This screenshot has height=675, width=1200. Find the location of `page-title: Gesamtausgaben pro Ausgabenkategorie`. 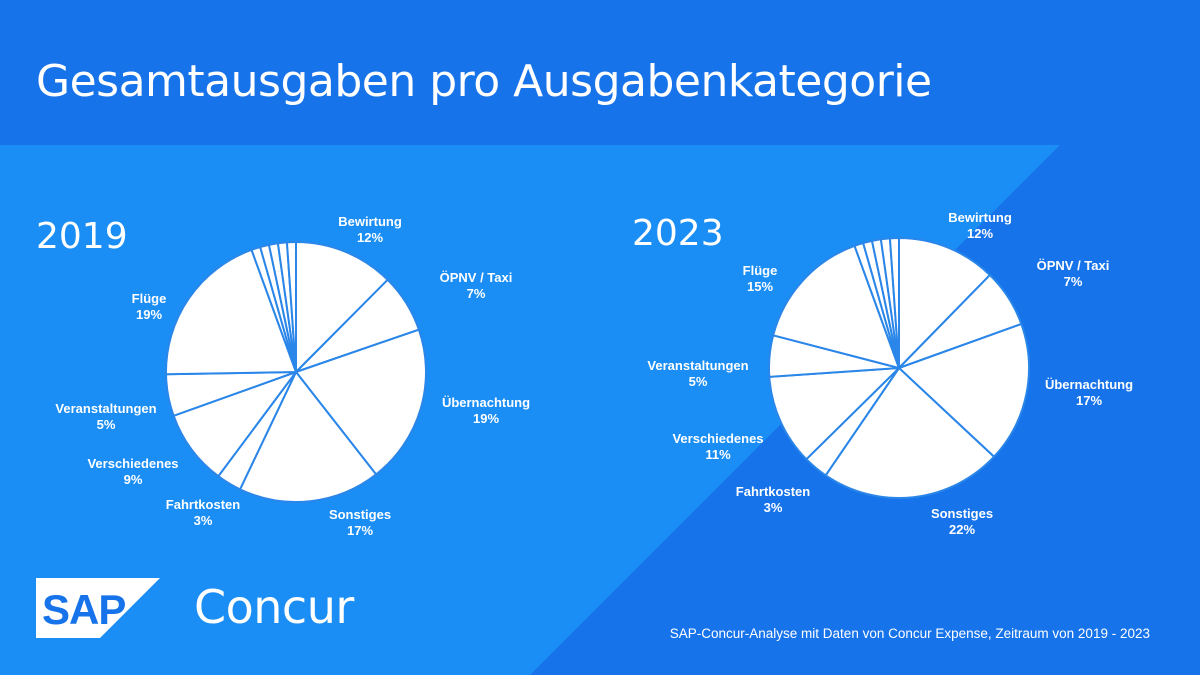

page-title: Gesamtausgaben pro Ausgabenkategorie is located at coordinates (484, 81).